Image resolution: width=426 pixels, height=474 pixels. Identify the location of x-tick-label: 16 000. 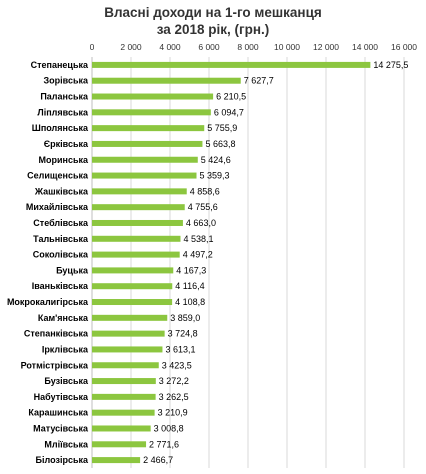
(404, 47).